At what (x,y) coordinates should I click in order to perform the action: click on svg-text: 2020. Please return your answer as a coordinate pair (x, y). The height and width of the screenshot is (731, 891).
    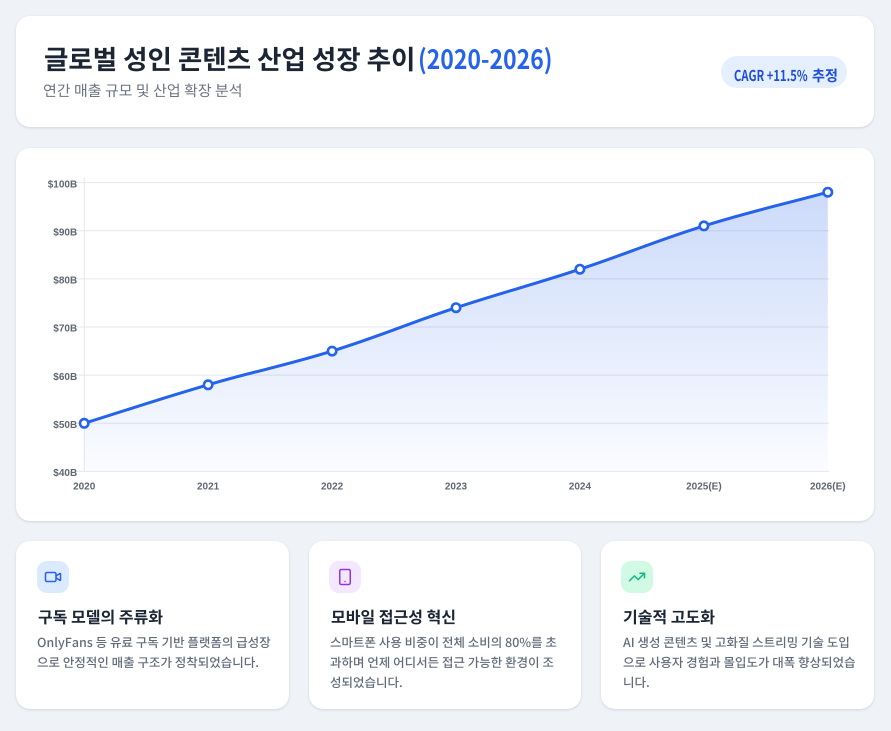
    Looking at the image, I should click on (84, 487).